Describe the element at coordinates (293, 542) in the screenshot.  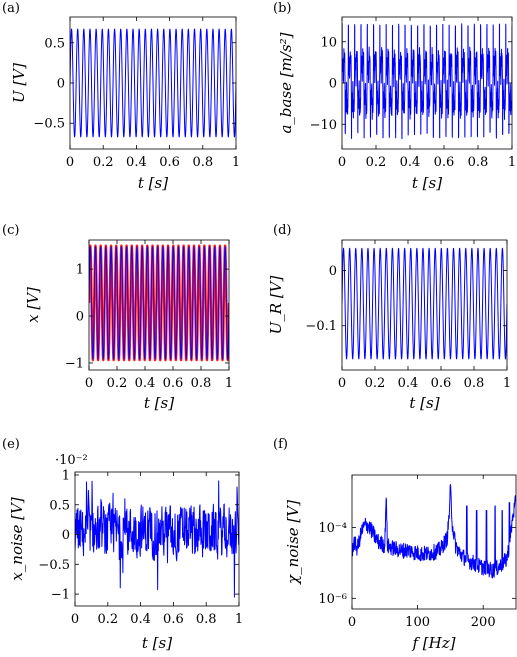
I see `y-axis-label: χ_noise [V]` at that location.